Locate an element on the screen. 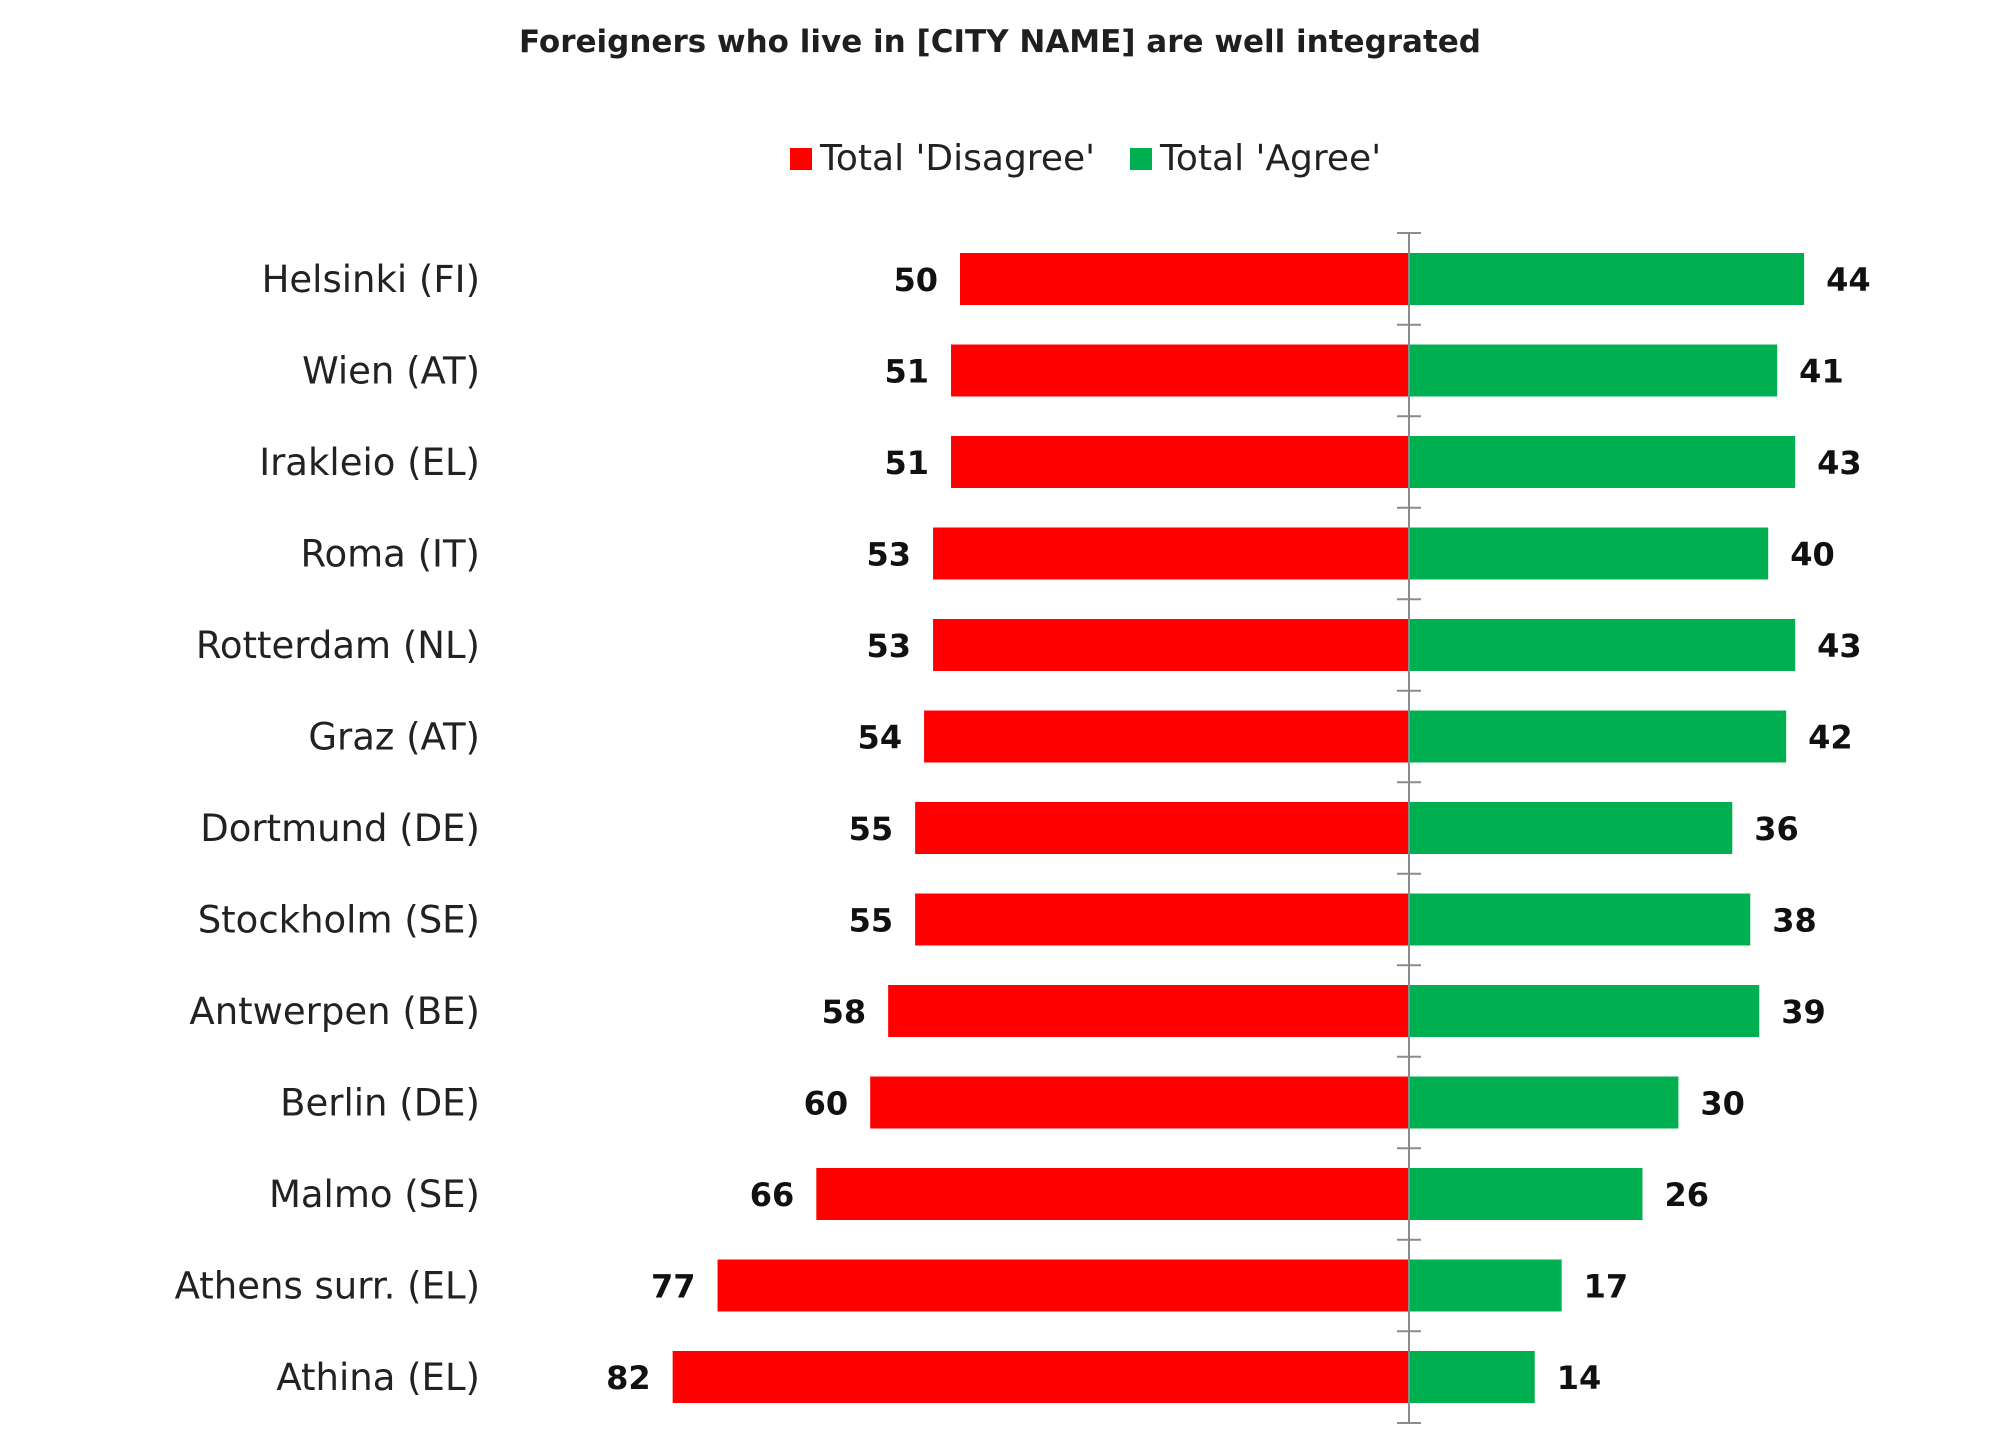 Image resolution: width=2000 pixels, height=1453 pixels. value-label-agree-rotterdam-nl: 43 is located at coordinates (1839, 646).